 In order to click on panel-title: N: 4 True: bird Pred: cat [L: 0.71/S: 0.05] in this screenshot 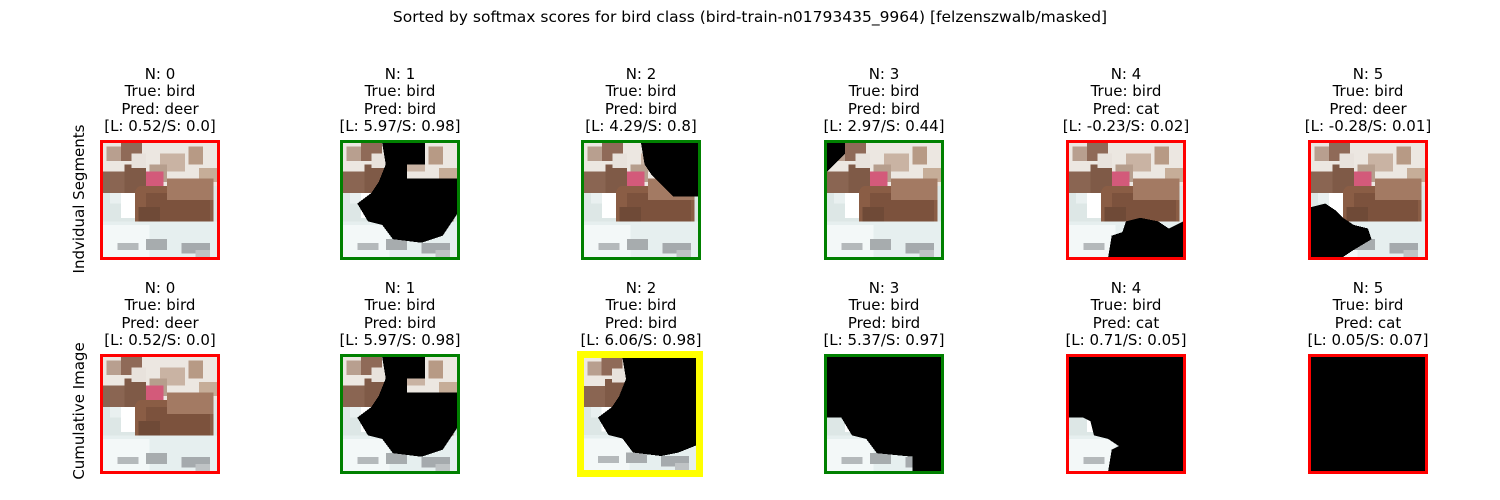, I will do `click(1126, 314)`.